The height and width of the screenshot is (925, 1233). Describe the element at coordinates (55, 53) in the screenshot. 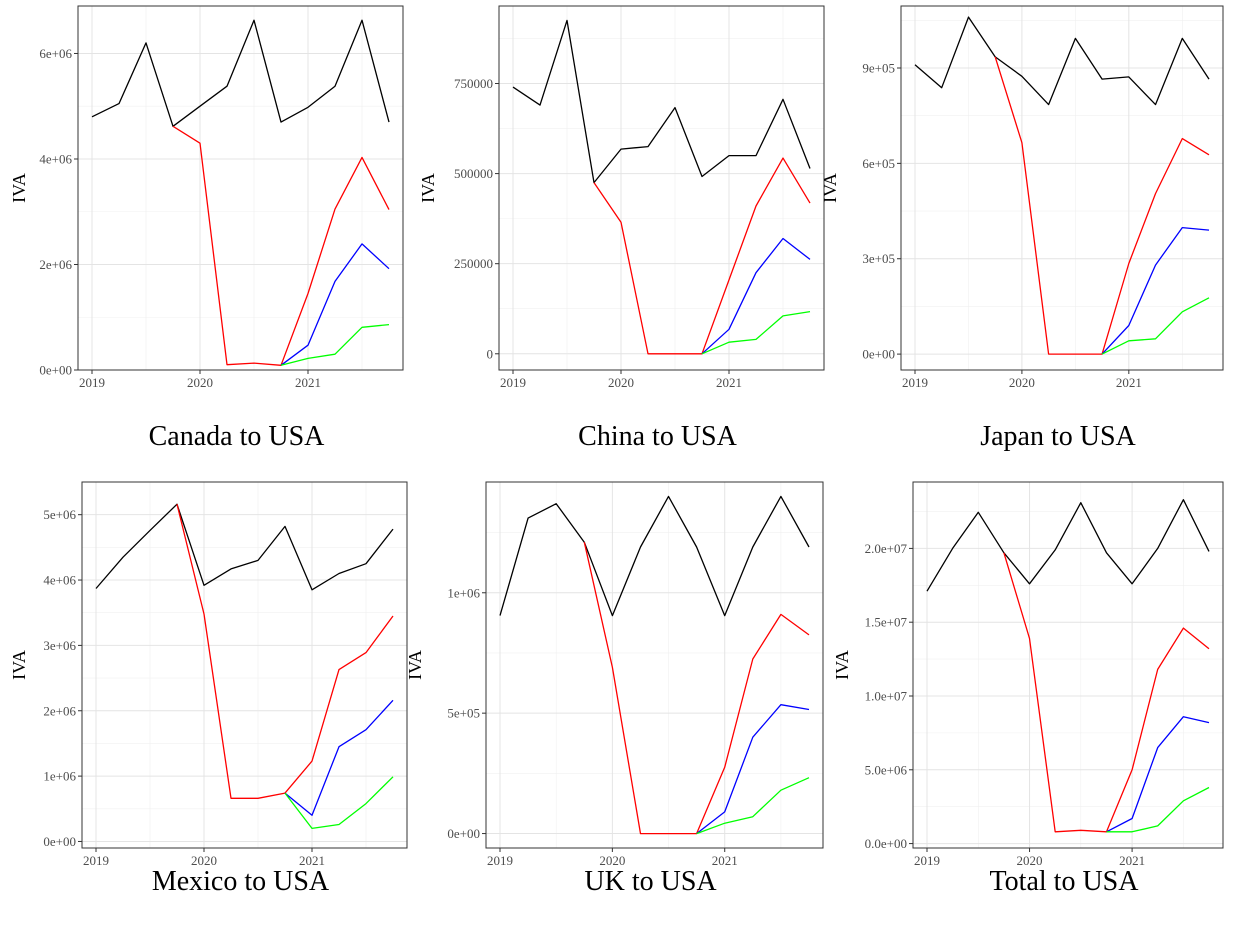

I see `y-tick-label: 6e+06` at that location.